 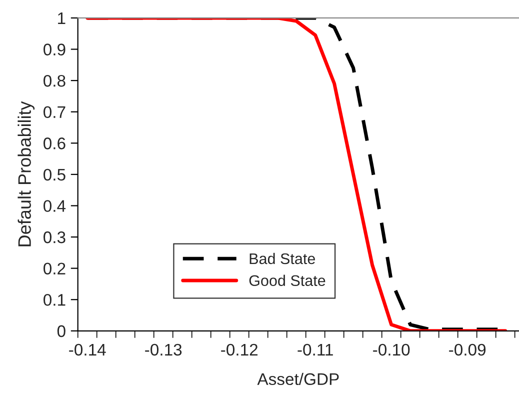 I want to click on y-tick-label: 0.6, so click(x=55, y=144).